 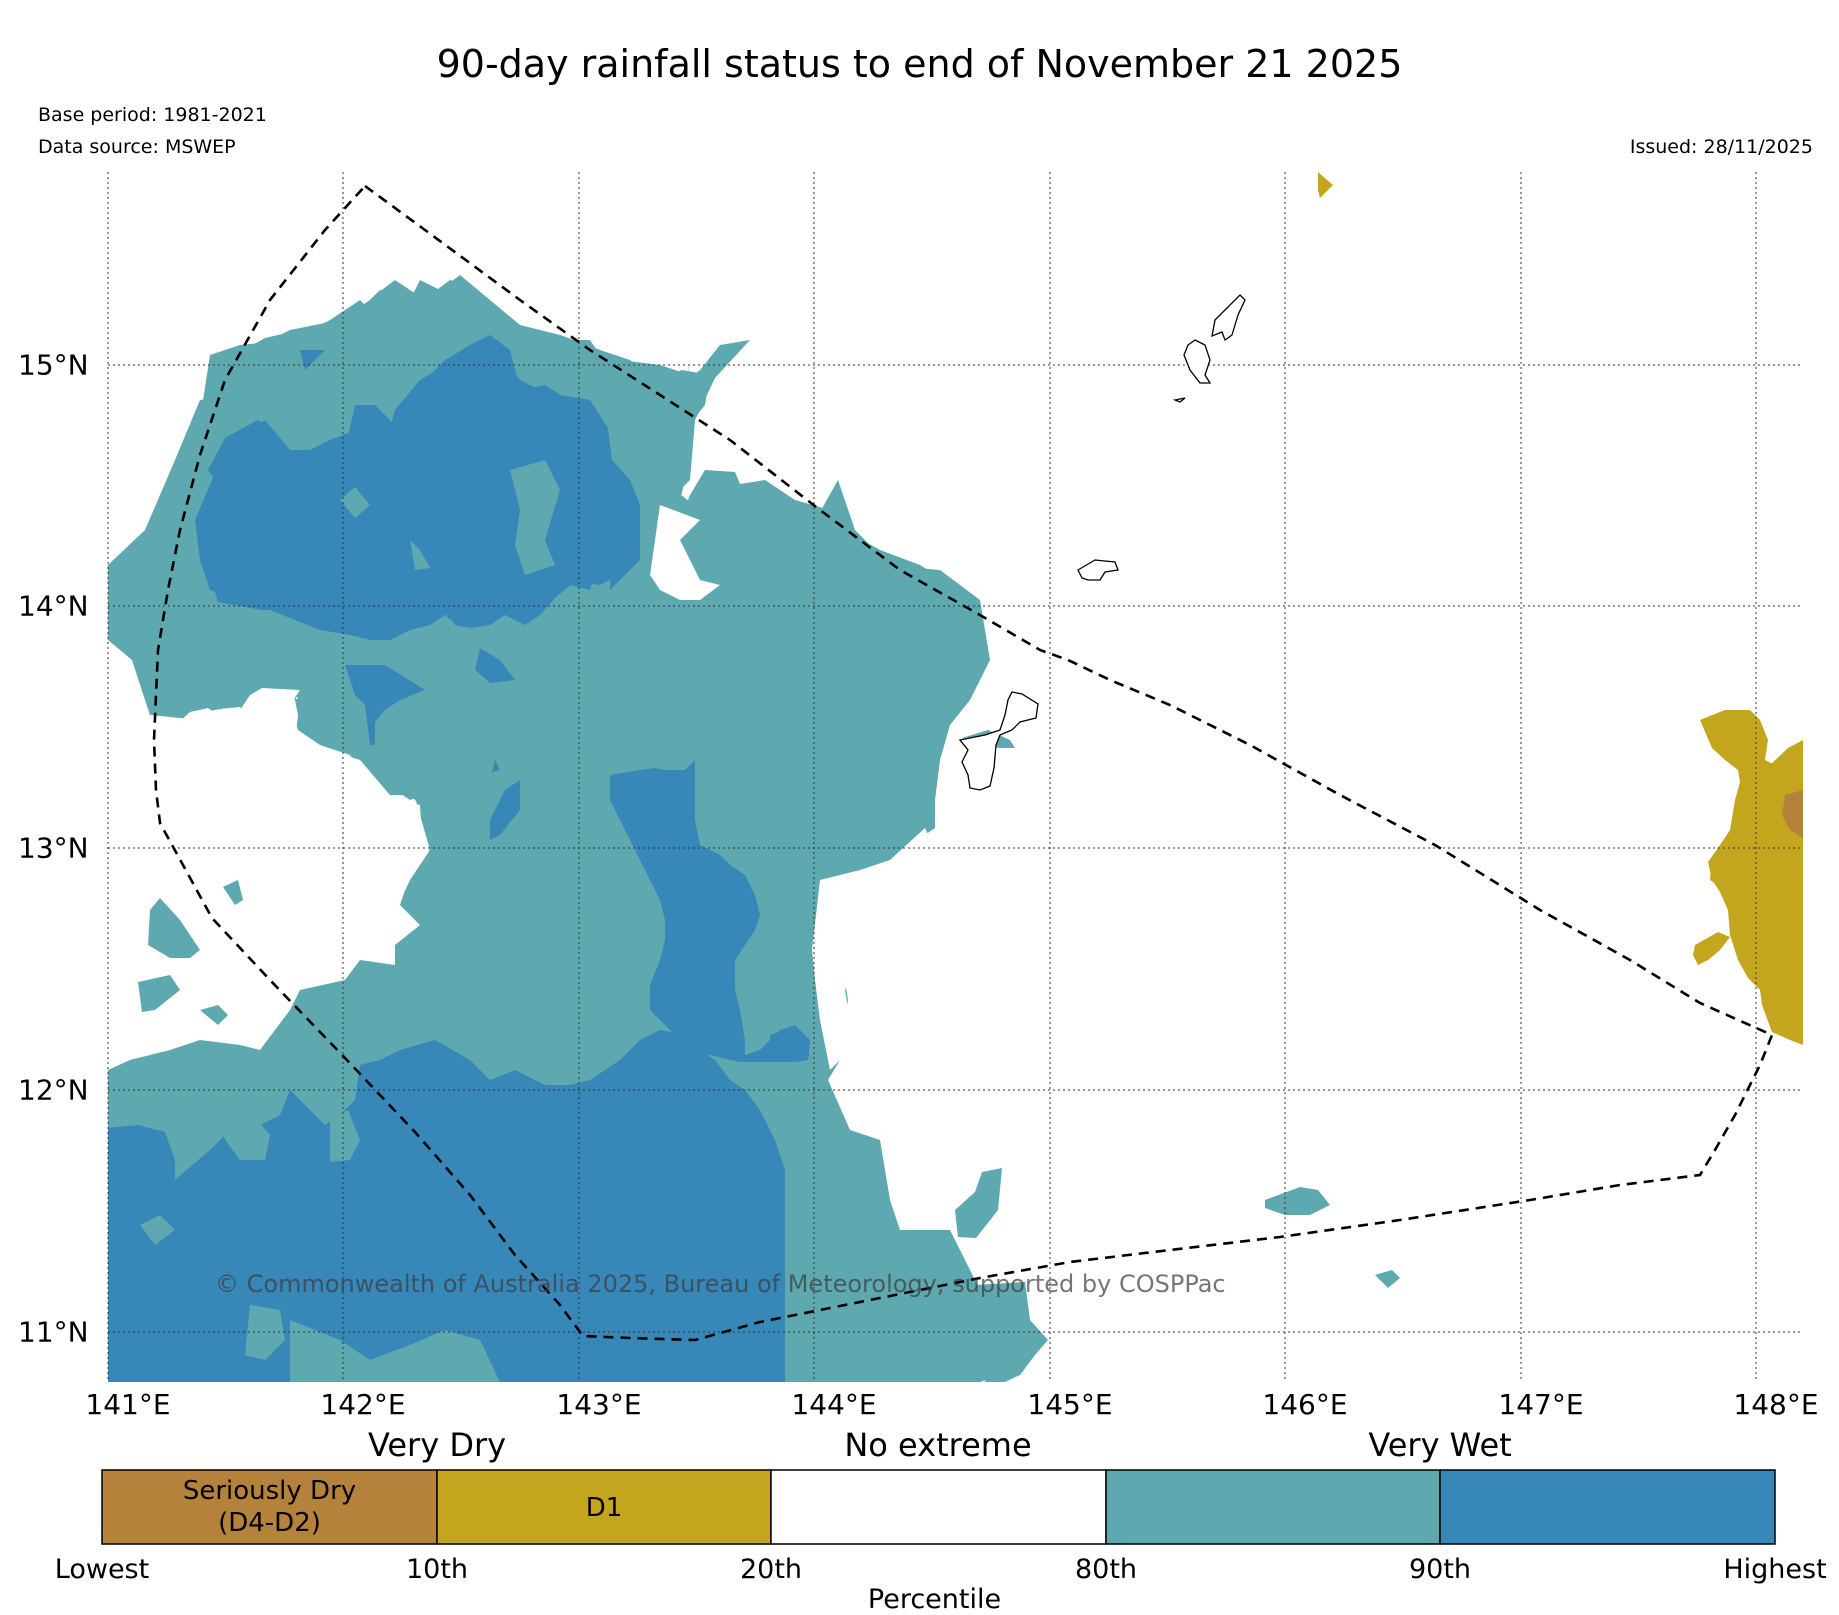 I want to click on legend-label-seriously-dry: Seriously Dry (D4-D2), so click(x=269, y=1507).